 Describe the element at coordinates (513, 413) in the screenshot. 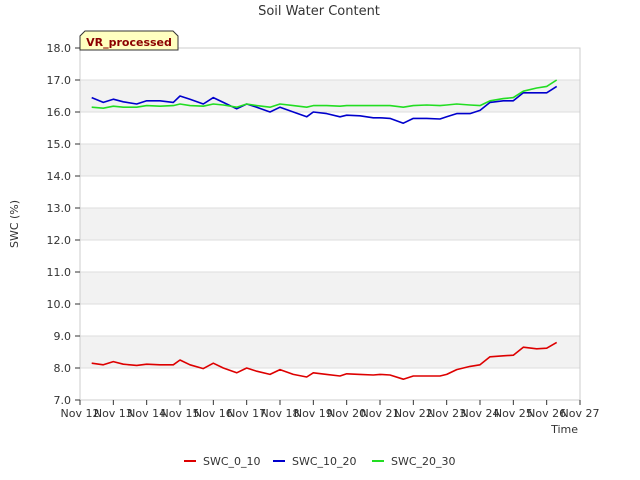

I see `x-tick-label: Nov 25` at that location.